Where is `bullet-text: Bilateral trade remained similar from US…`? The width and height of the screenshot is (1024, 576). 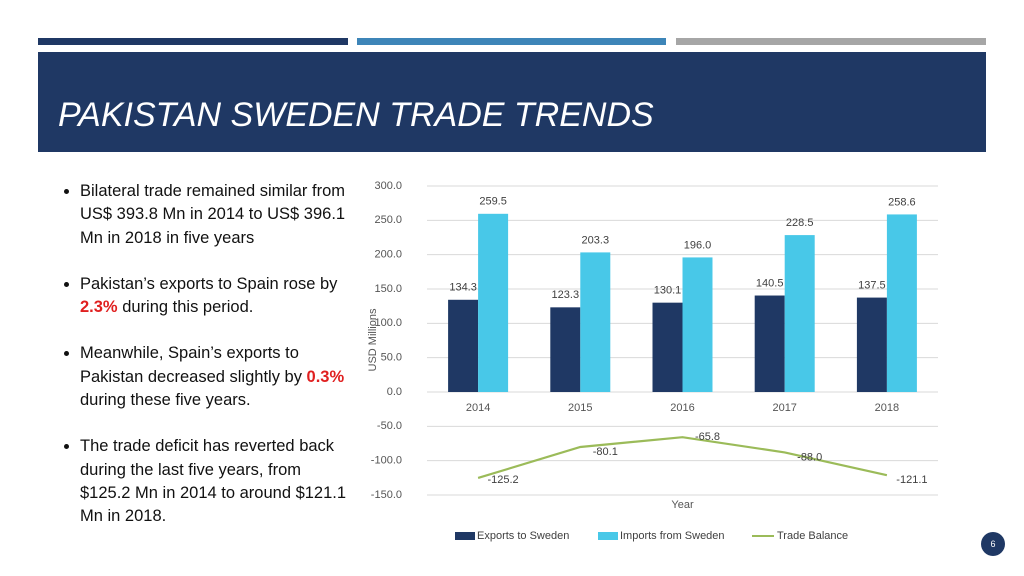
bullet-text: Bilateral trade remained similar from US… is located at coordinates (213, 214).